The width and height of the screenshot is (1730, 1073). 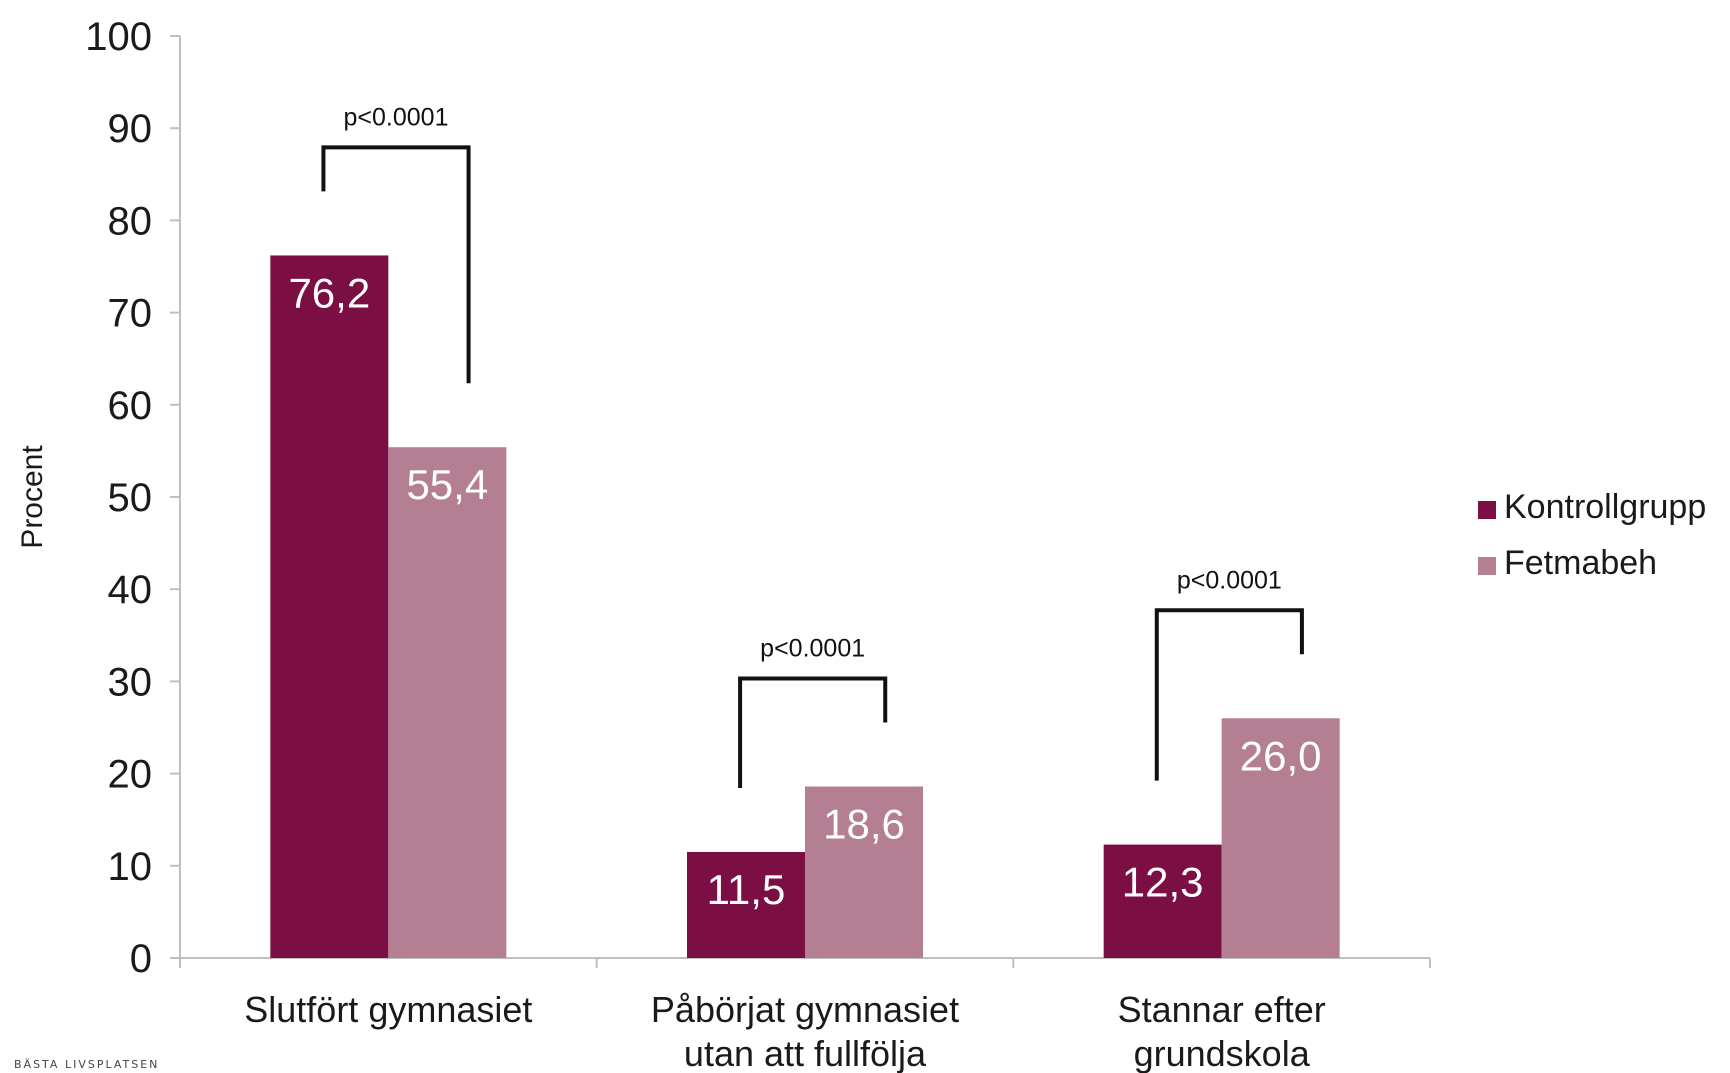 I want to click on x-tick-label-line: Påbörjat gymnasiet, so click(x=805, y=1009).